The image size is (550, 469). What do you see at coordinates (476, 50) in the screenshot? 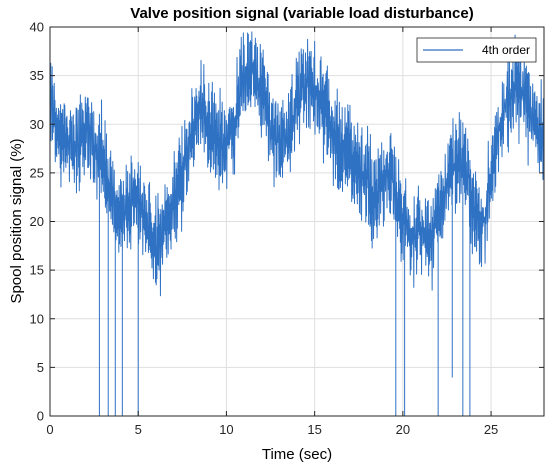
I see `legend: 4th order` at bounding box center [476, 50].